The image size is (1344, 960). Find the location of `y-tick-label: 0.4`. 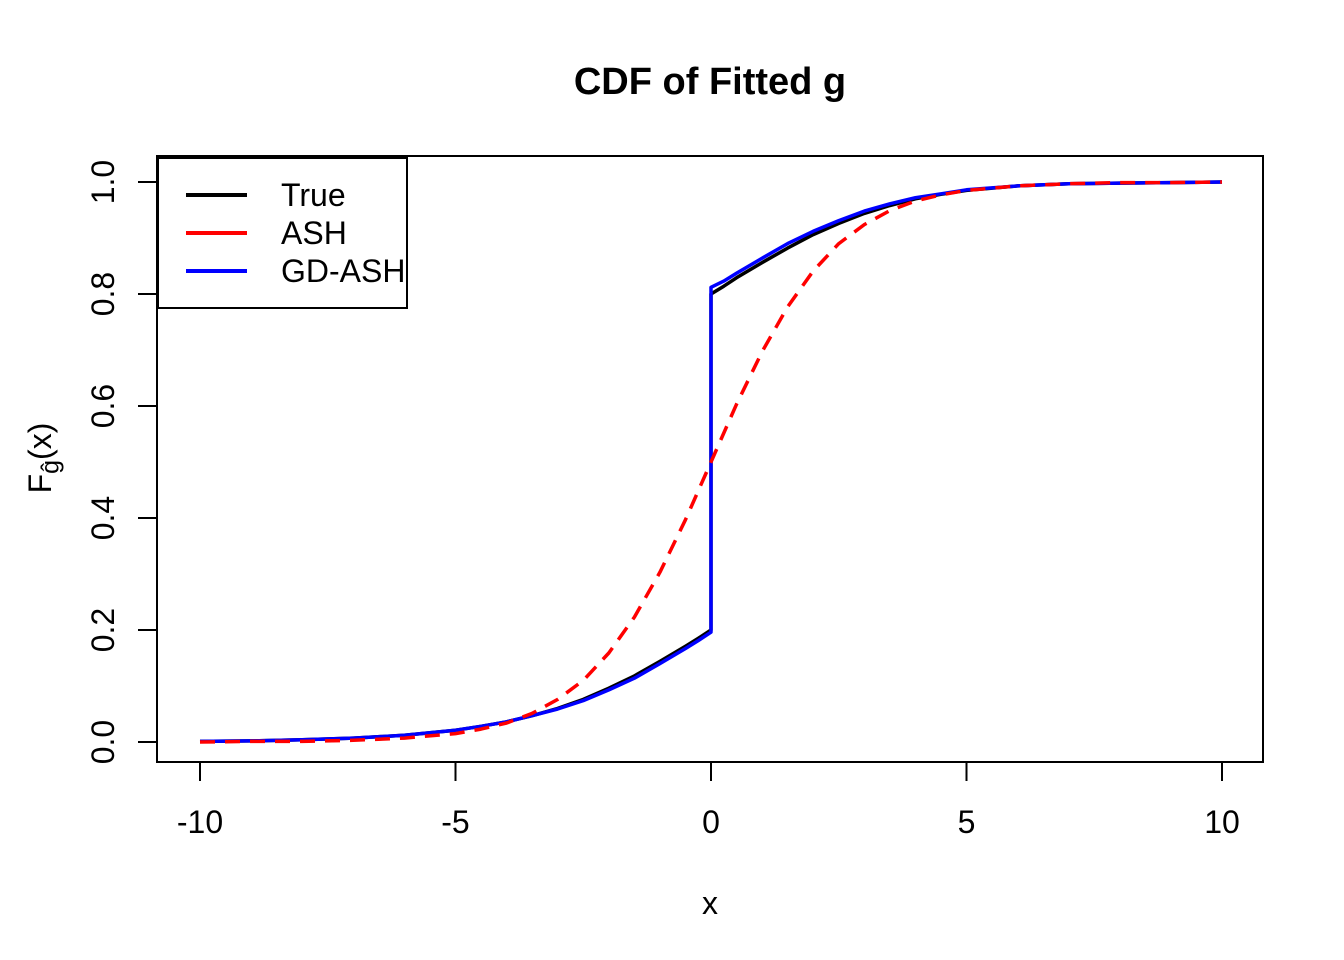

y-tick-label: 0.4 is located at coordinates (103, 518).